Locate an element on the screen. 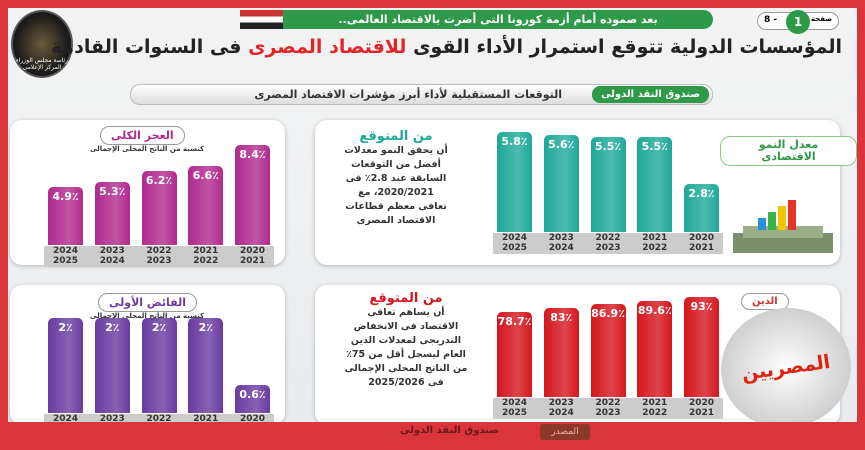  debt-bar-column: 86.9٪ is located at coordinates (608, 344).